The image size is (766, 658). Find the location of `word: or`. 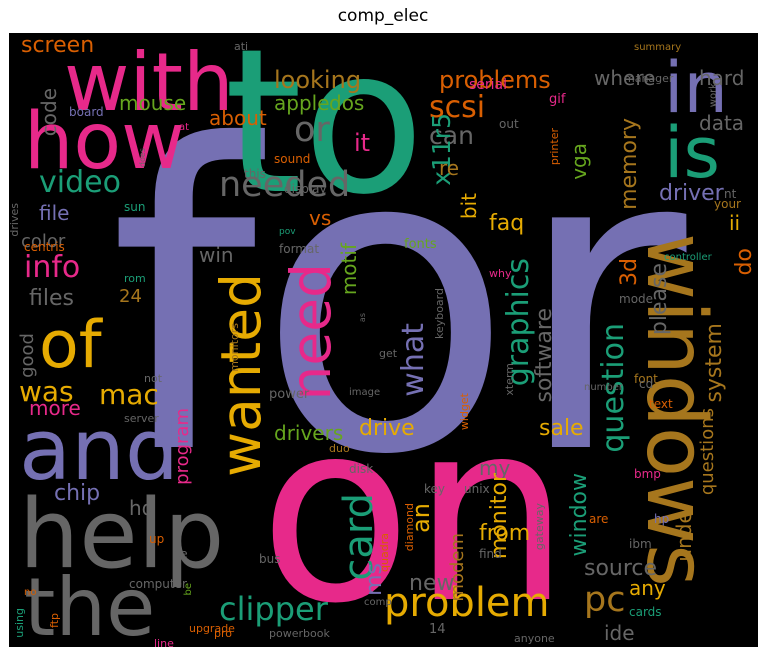

word: or is located at coordinates (312, 130).